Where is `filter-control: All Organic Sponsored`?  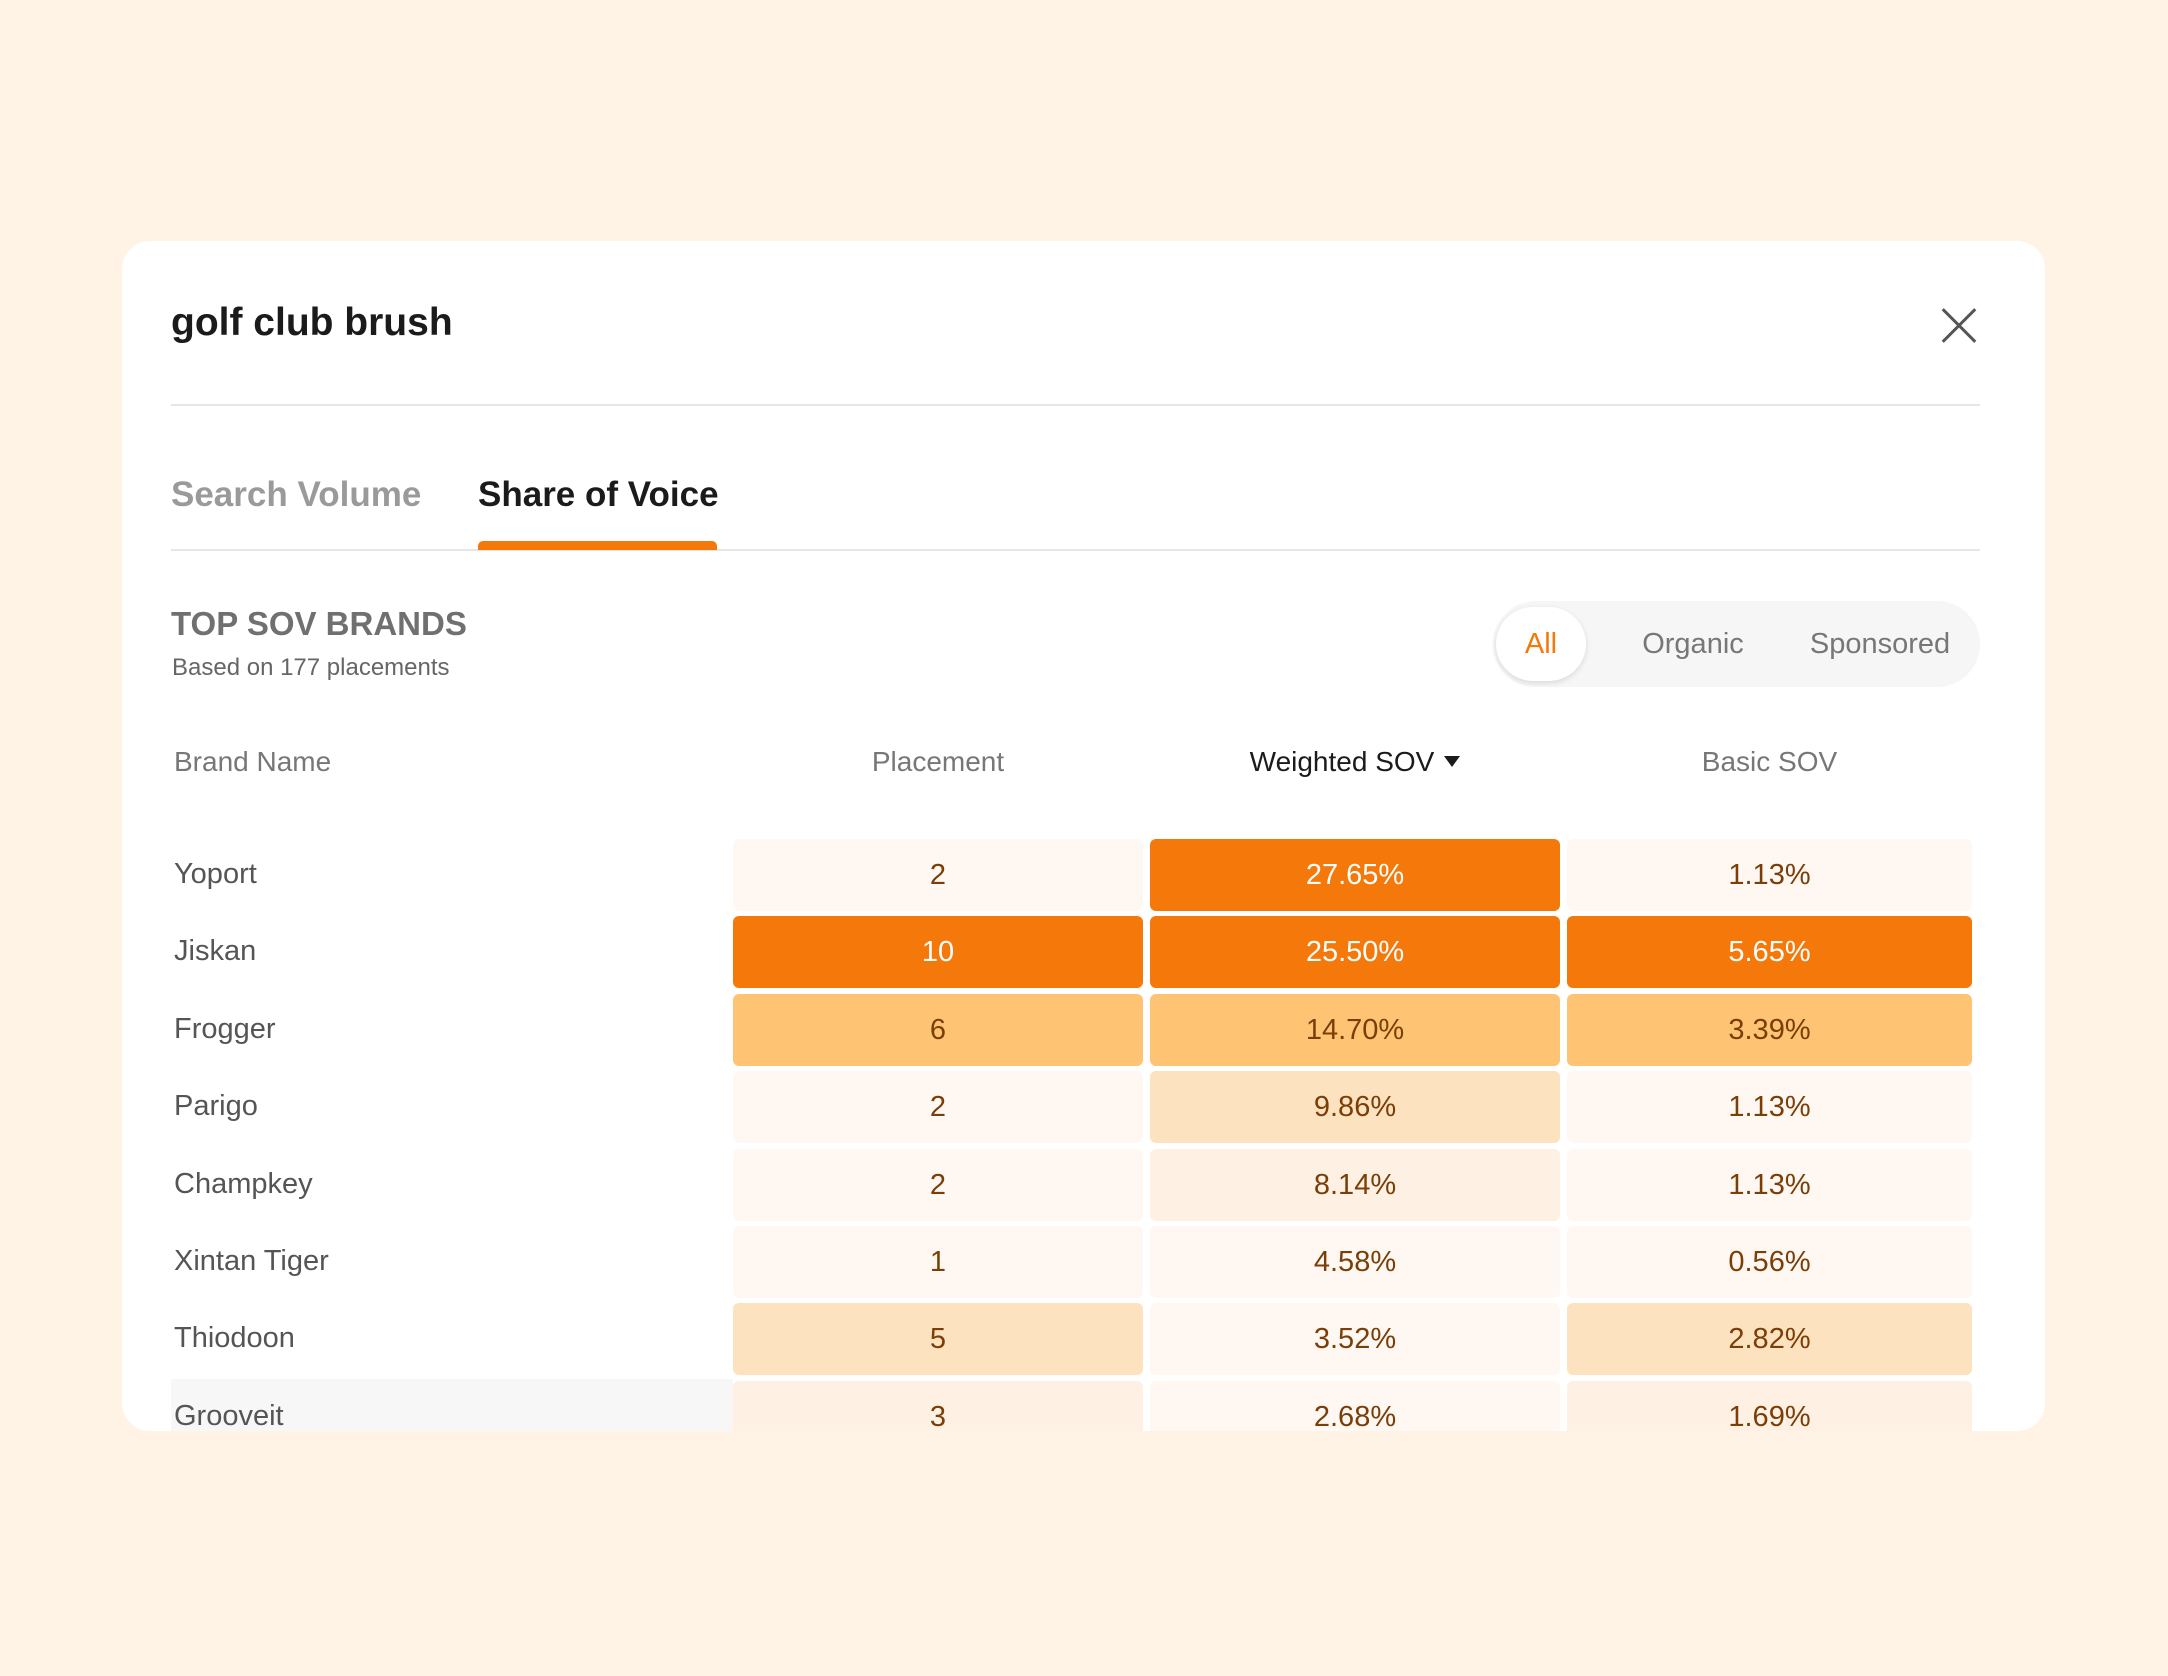
filter-control: All Organic Sponsored is located at coordinates (1736, 644).